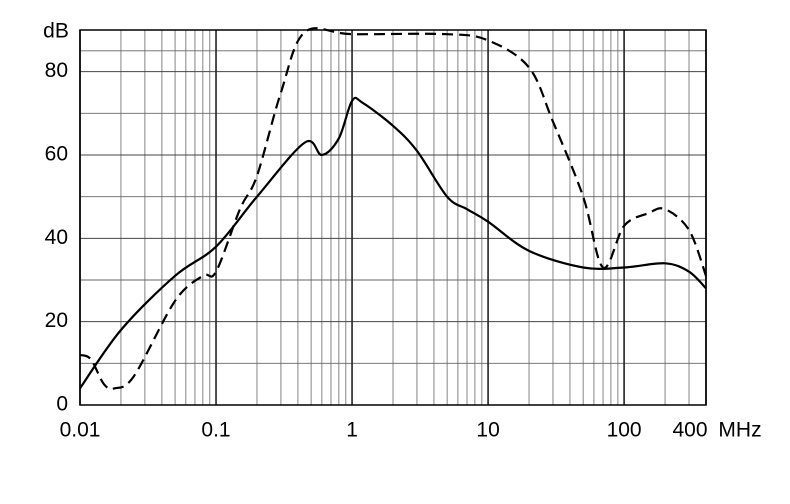 The height and width of the screenshot is (504, 790). What do you see at coordinates (62, 404) in the screenshot?
I see `y-tick-label: 0` at bounding box center [62, 404].